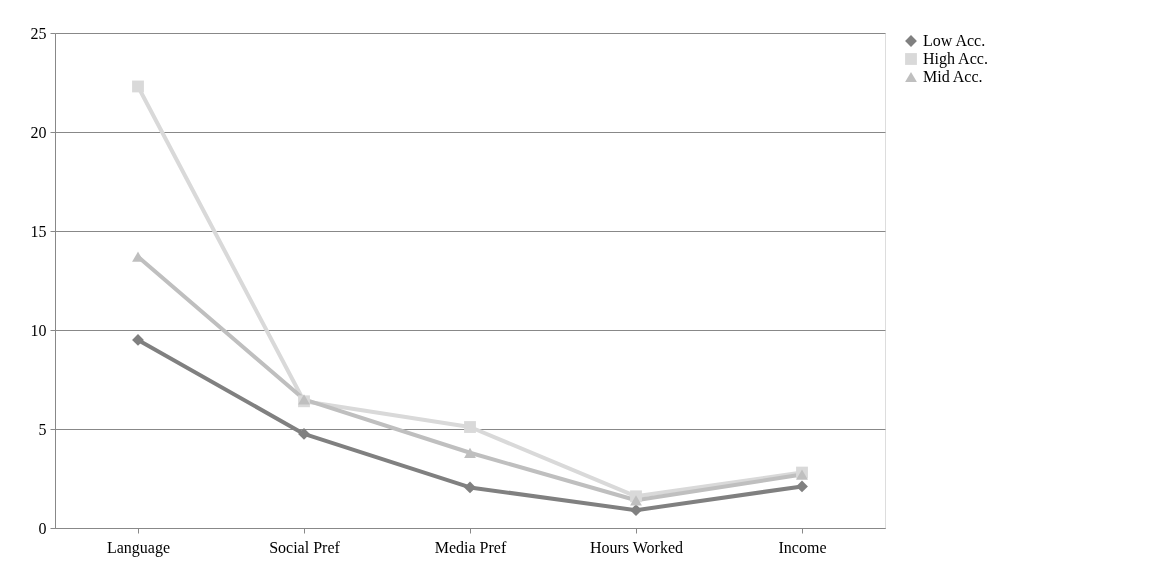 The height and width of the screenshot is (579, 1149). What do you see at coordinates (42, 429) in the screenshot?
I see `y-tick-label: 5` at bounding box center [42, 429].